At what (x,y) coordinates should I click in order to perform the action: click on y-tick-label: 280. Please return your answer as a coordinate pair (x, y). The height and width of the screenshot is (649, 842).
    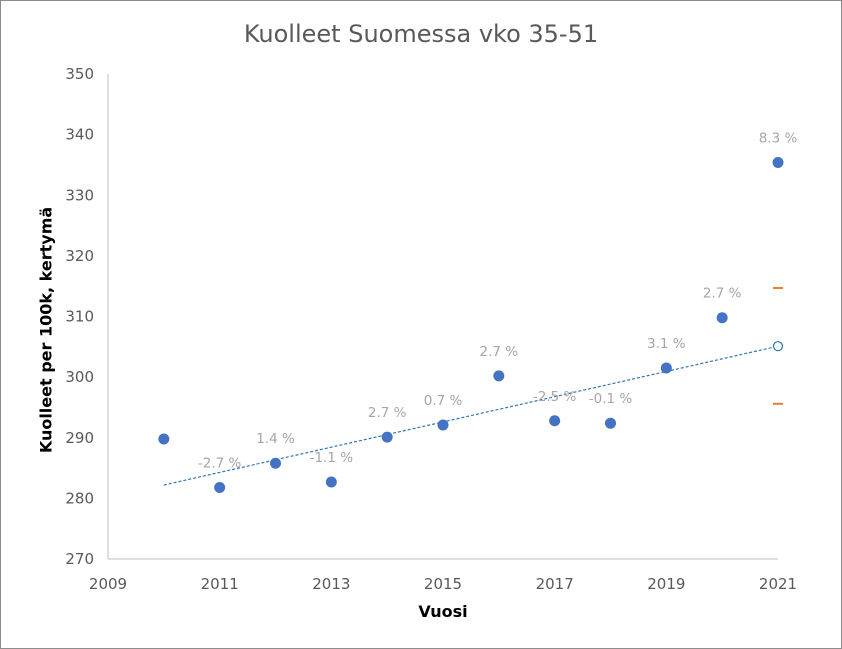
    Looking at the image, I should click on (79, 498).